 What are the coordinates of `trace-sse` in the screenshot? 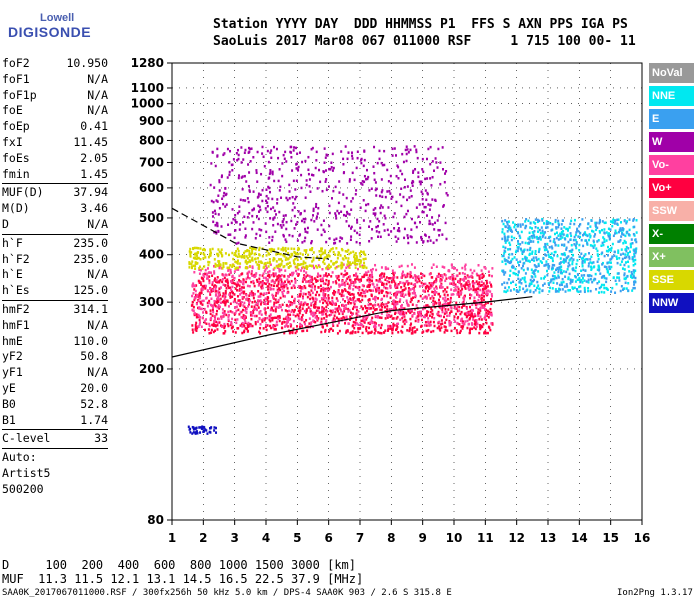 It's located at (278, 258).